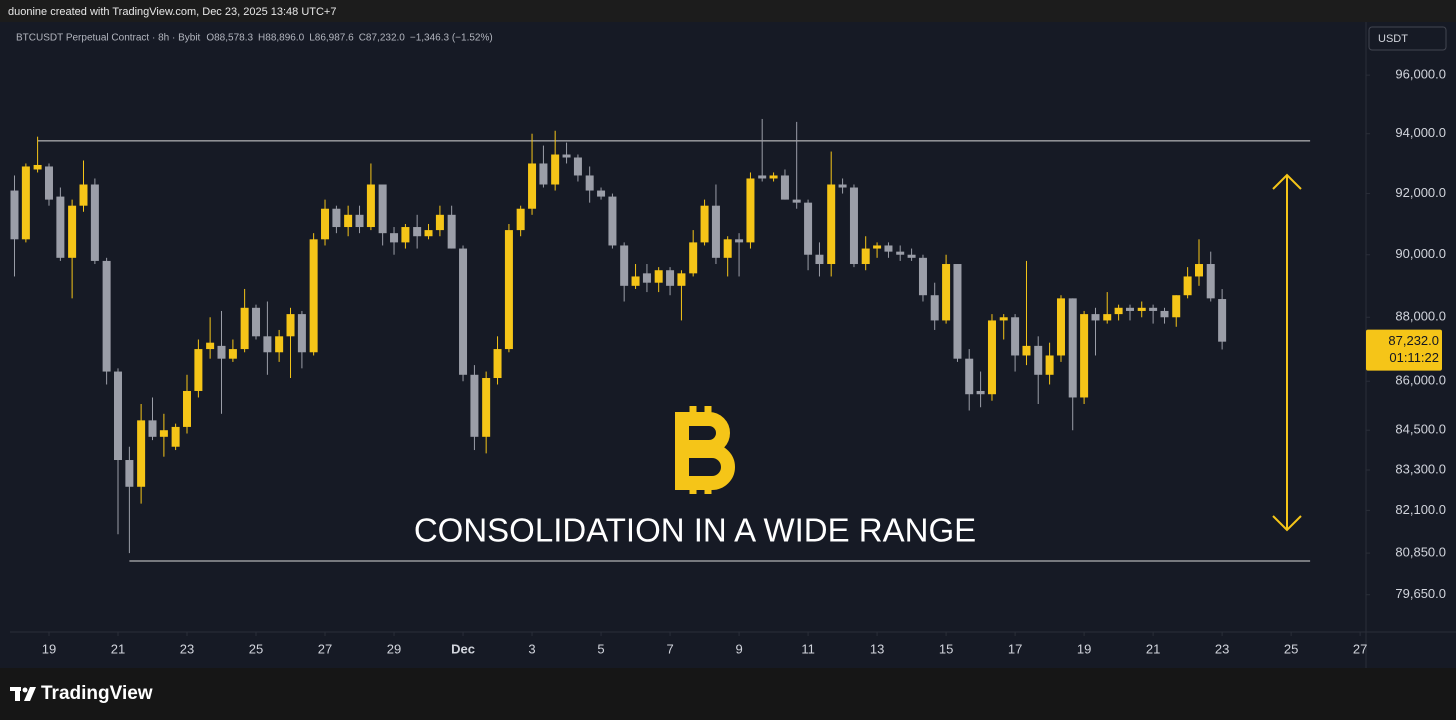  Describe the element at coordinates (1420, 253) in the screenshot. I see `y-tick-label: 90,000.0` at that location.